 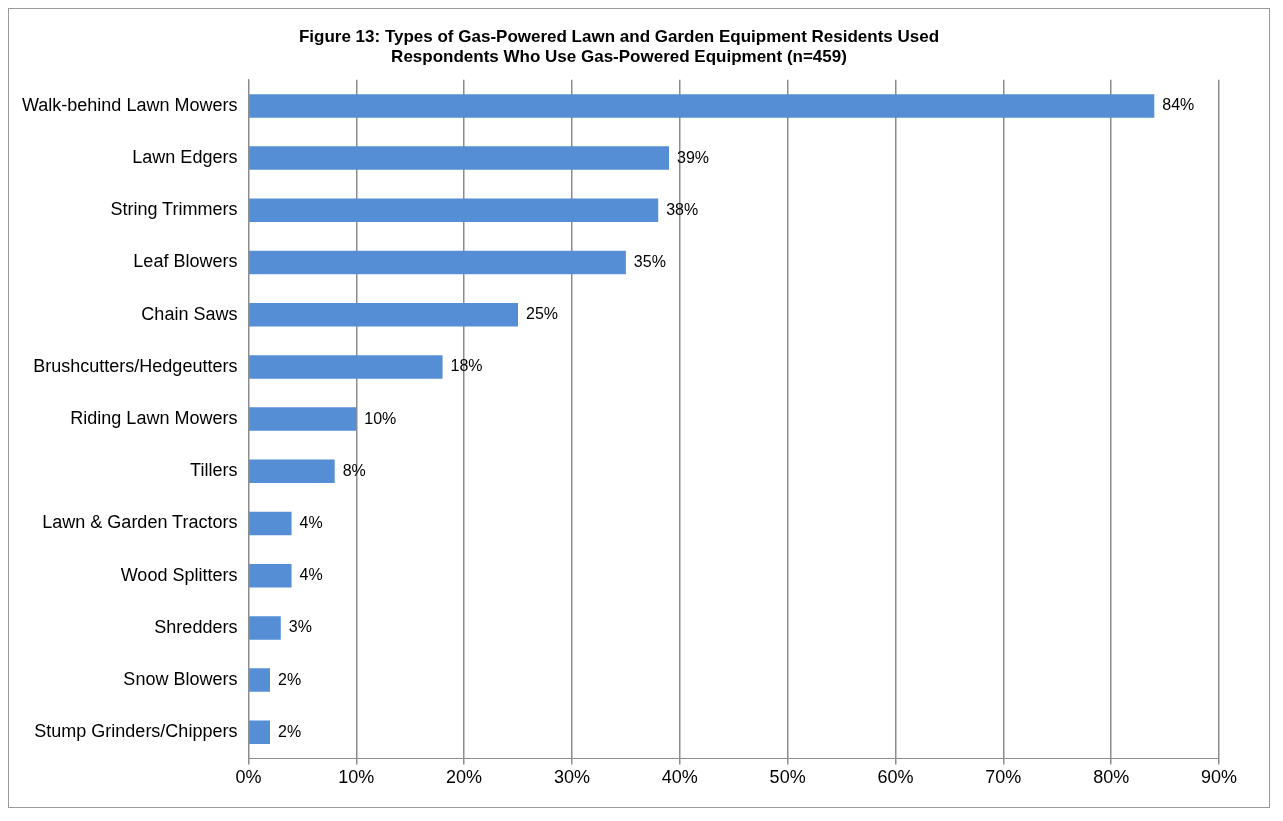 I want to click on x-tick-label: 20%, so click(x=464, y=777).